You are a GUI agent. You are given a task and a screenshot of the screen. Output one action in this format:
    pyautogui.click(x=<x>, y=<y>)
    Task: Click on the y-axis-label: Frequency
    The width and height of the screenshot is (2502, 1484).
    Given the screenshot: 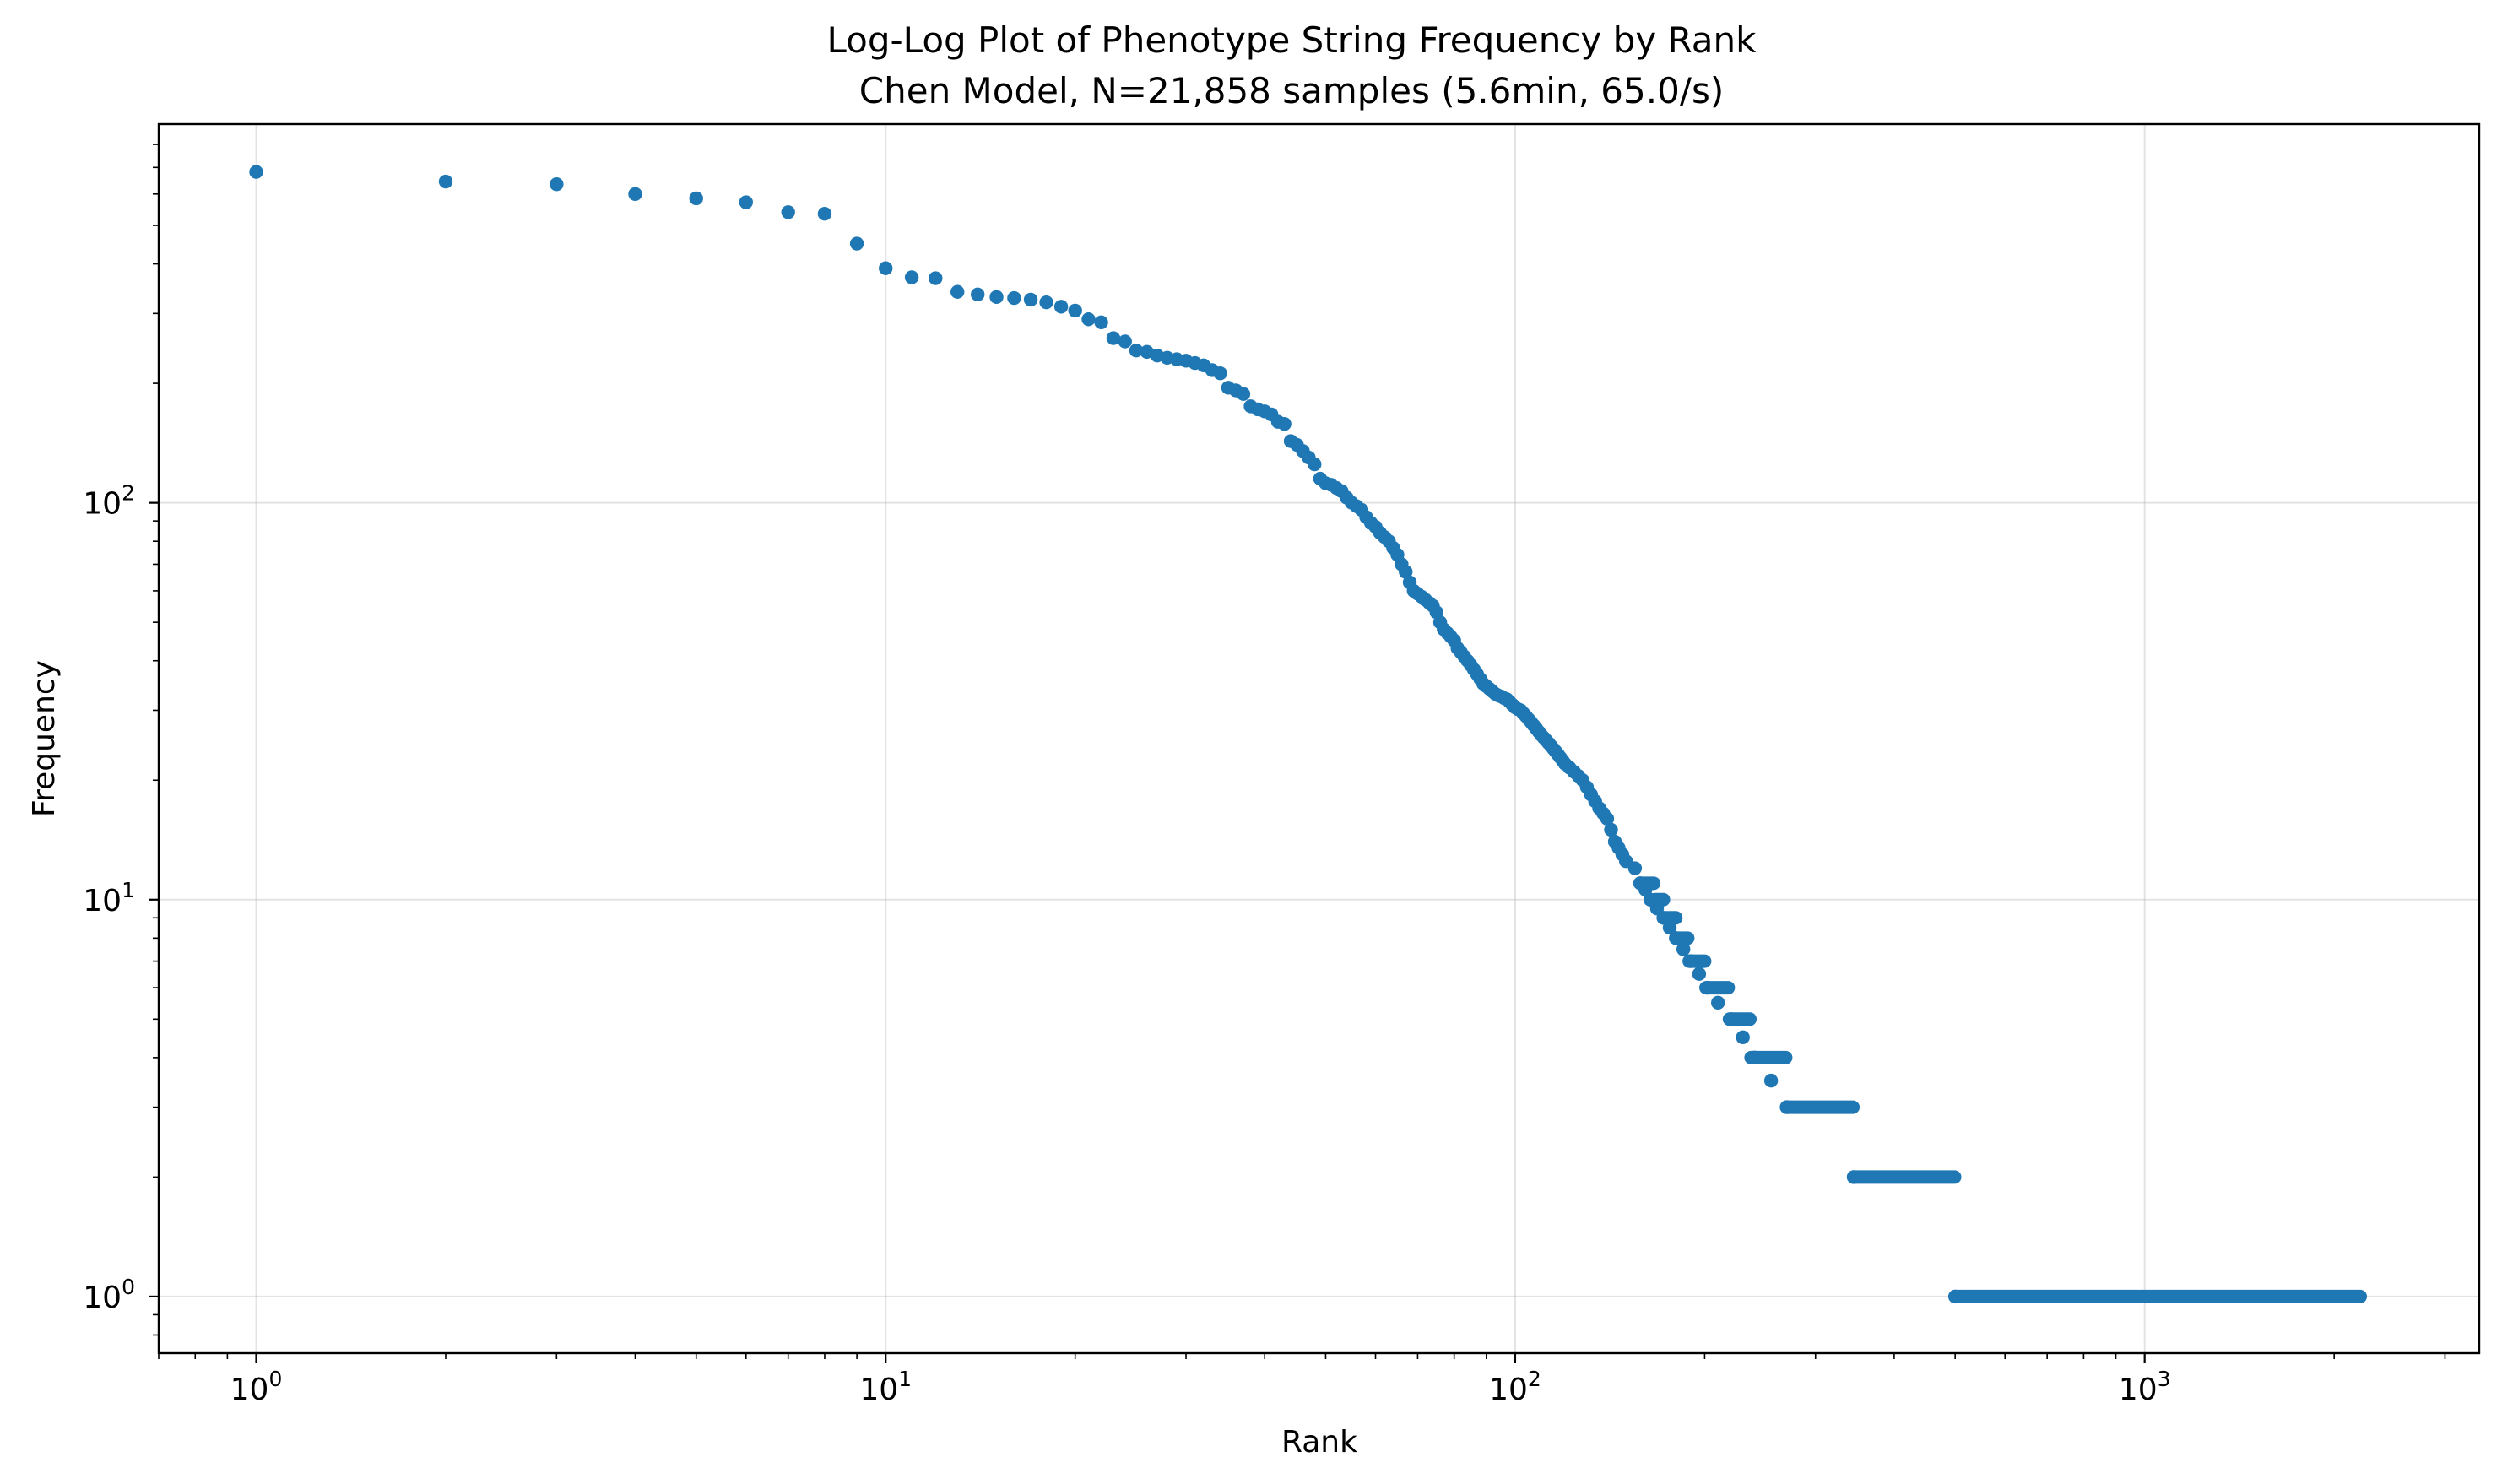 What is the action you would take?
    pyautogui.click(x=44, y=738)
    